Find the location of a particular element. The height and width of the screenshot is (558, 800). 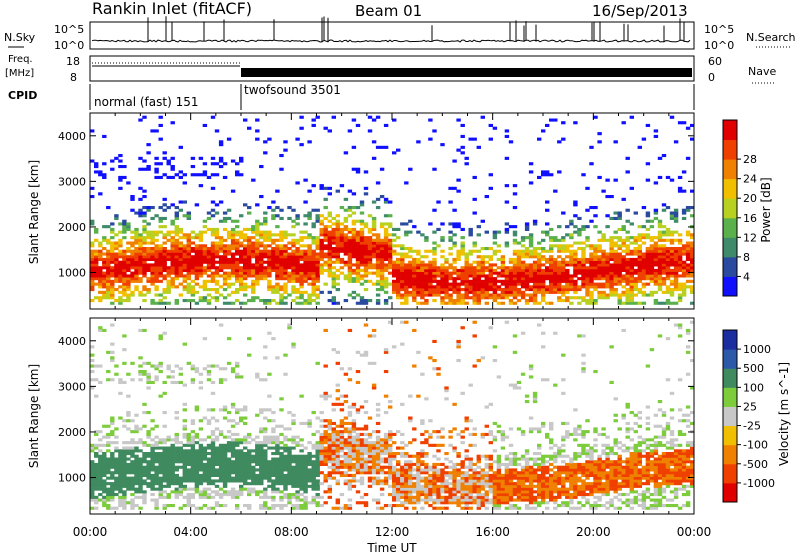

power-ylabel: Slant Range [km] is located at coordinates (34, 212).